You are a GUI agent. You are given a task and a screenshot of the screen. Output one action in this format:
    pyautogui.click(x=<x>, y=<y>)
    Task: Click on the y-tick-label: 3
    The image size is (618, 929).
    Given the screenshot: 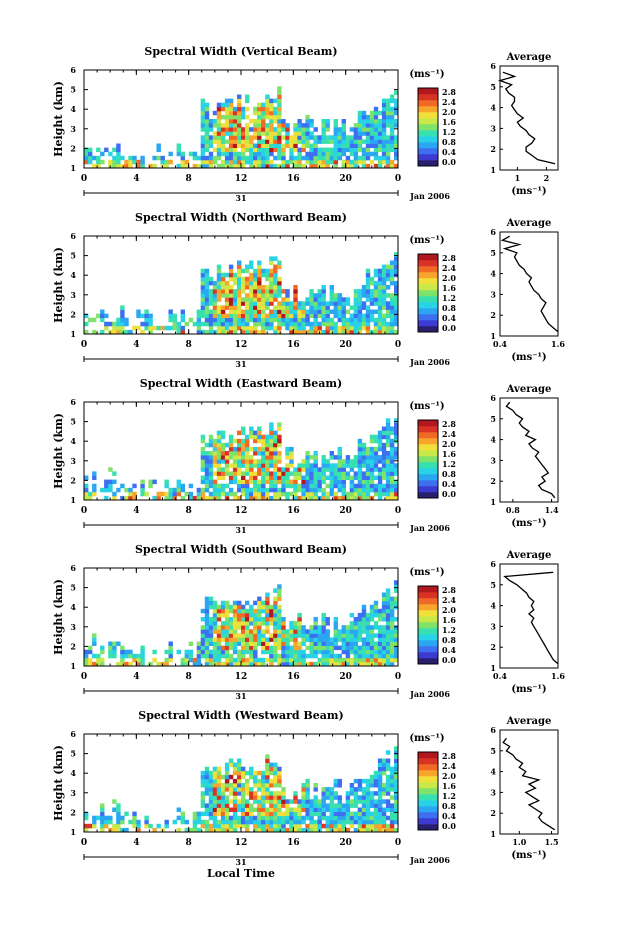 What is the action you would take?
    pyautogui.click(x=73, y=627)
    